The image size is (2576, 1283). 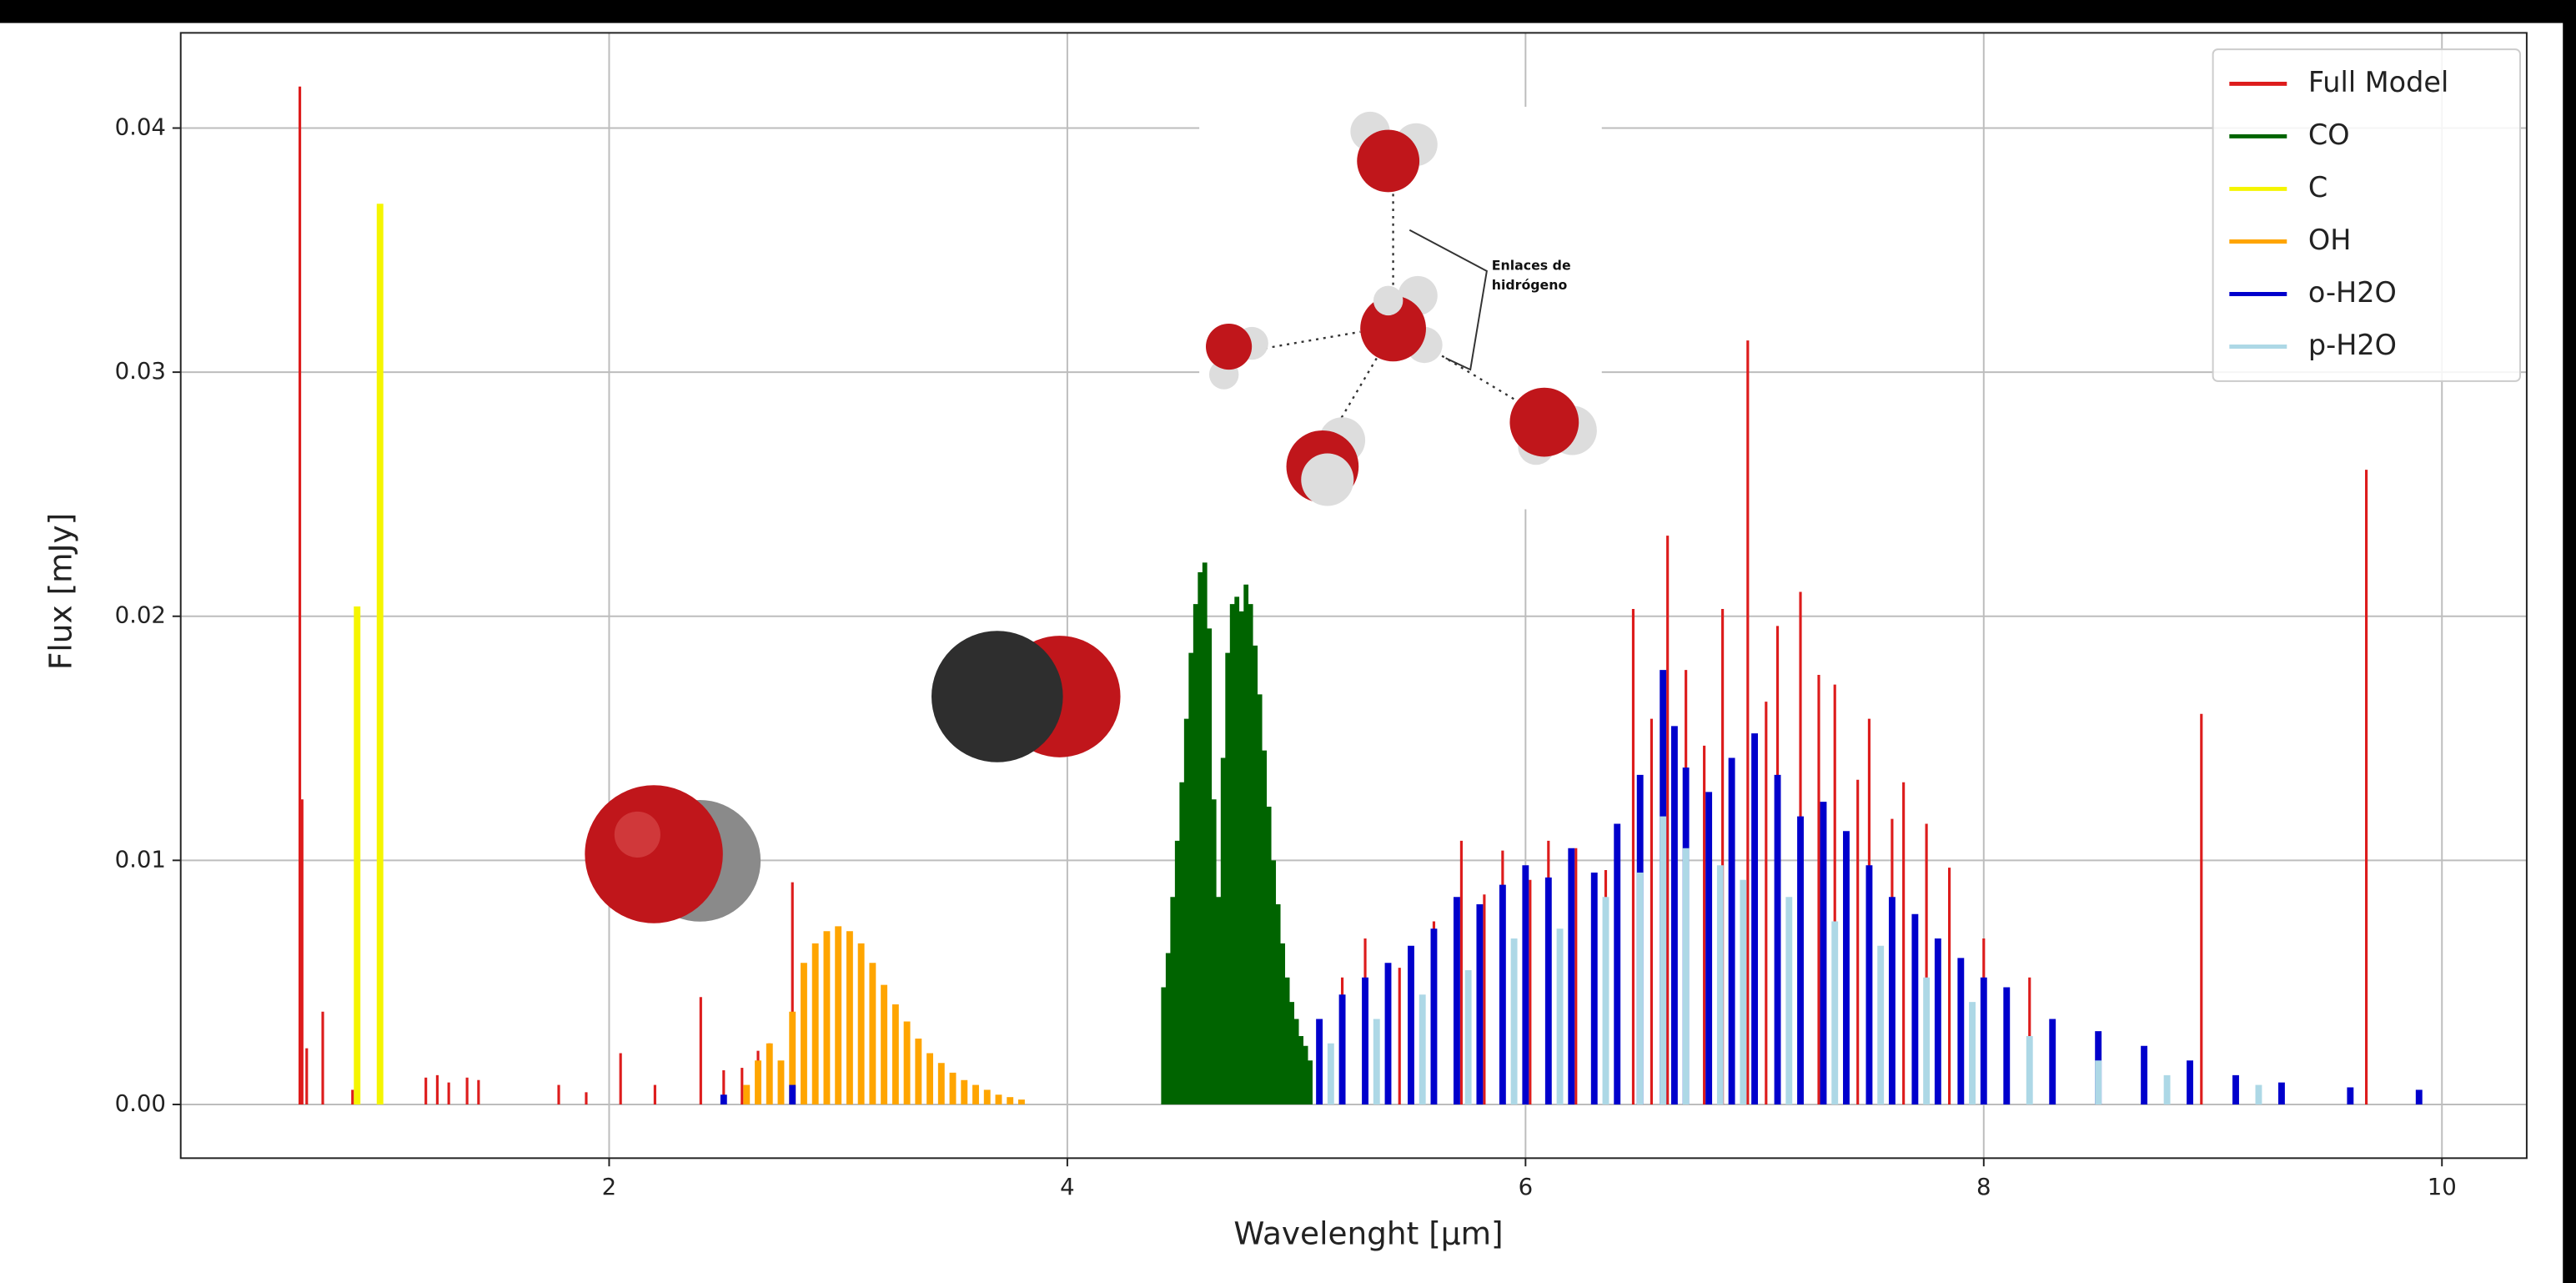 What do you see at coordinates (140, 371) in the screenshot?
I see `y-tick-label: 0.03` at bounding box center [140, 371].